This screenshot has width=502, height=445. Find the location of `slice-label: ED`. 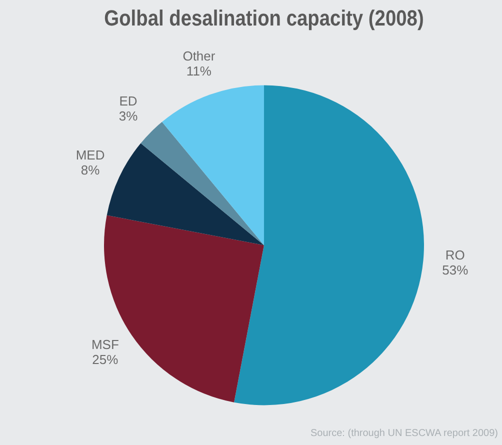

slice-label: ED is located at coordinates (128, 101).